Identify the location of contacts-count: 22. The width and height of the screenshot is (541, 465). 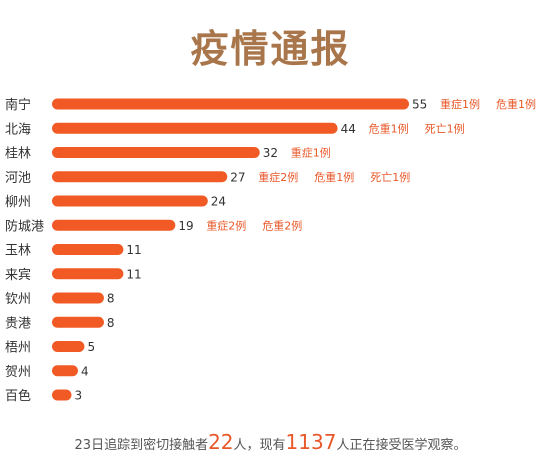
(221, 442).